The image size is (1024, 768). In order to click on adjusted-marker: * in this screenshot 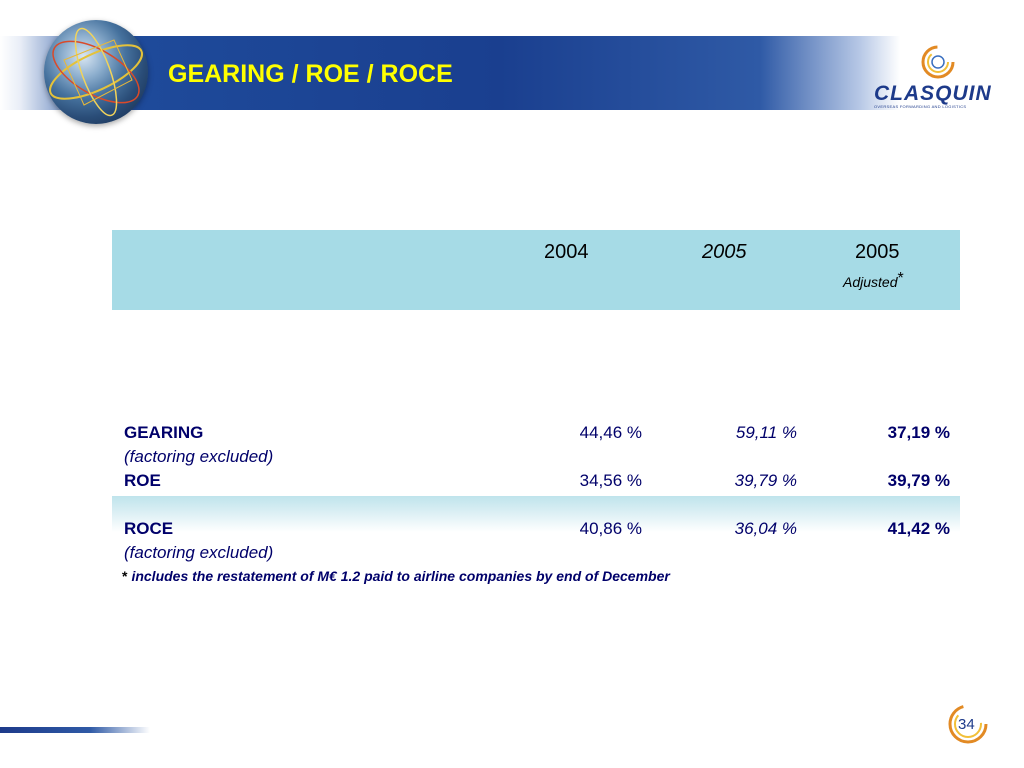, I will do `click(900, 278)`.